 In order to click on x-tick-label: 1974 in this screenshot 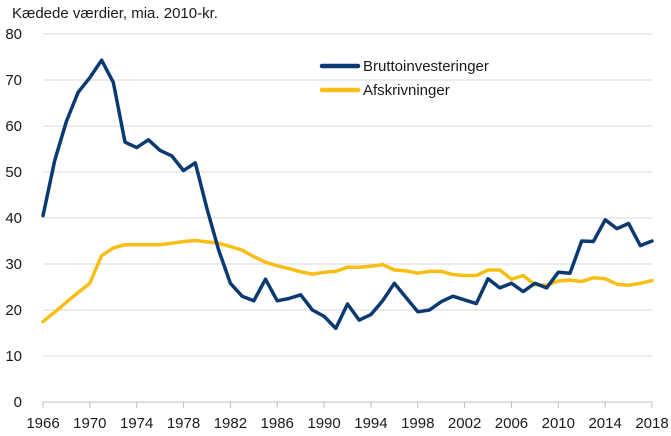, I will do `click(136, 423)`.